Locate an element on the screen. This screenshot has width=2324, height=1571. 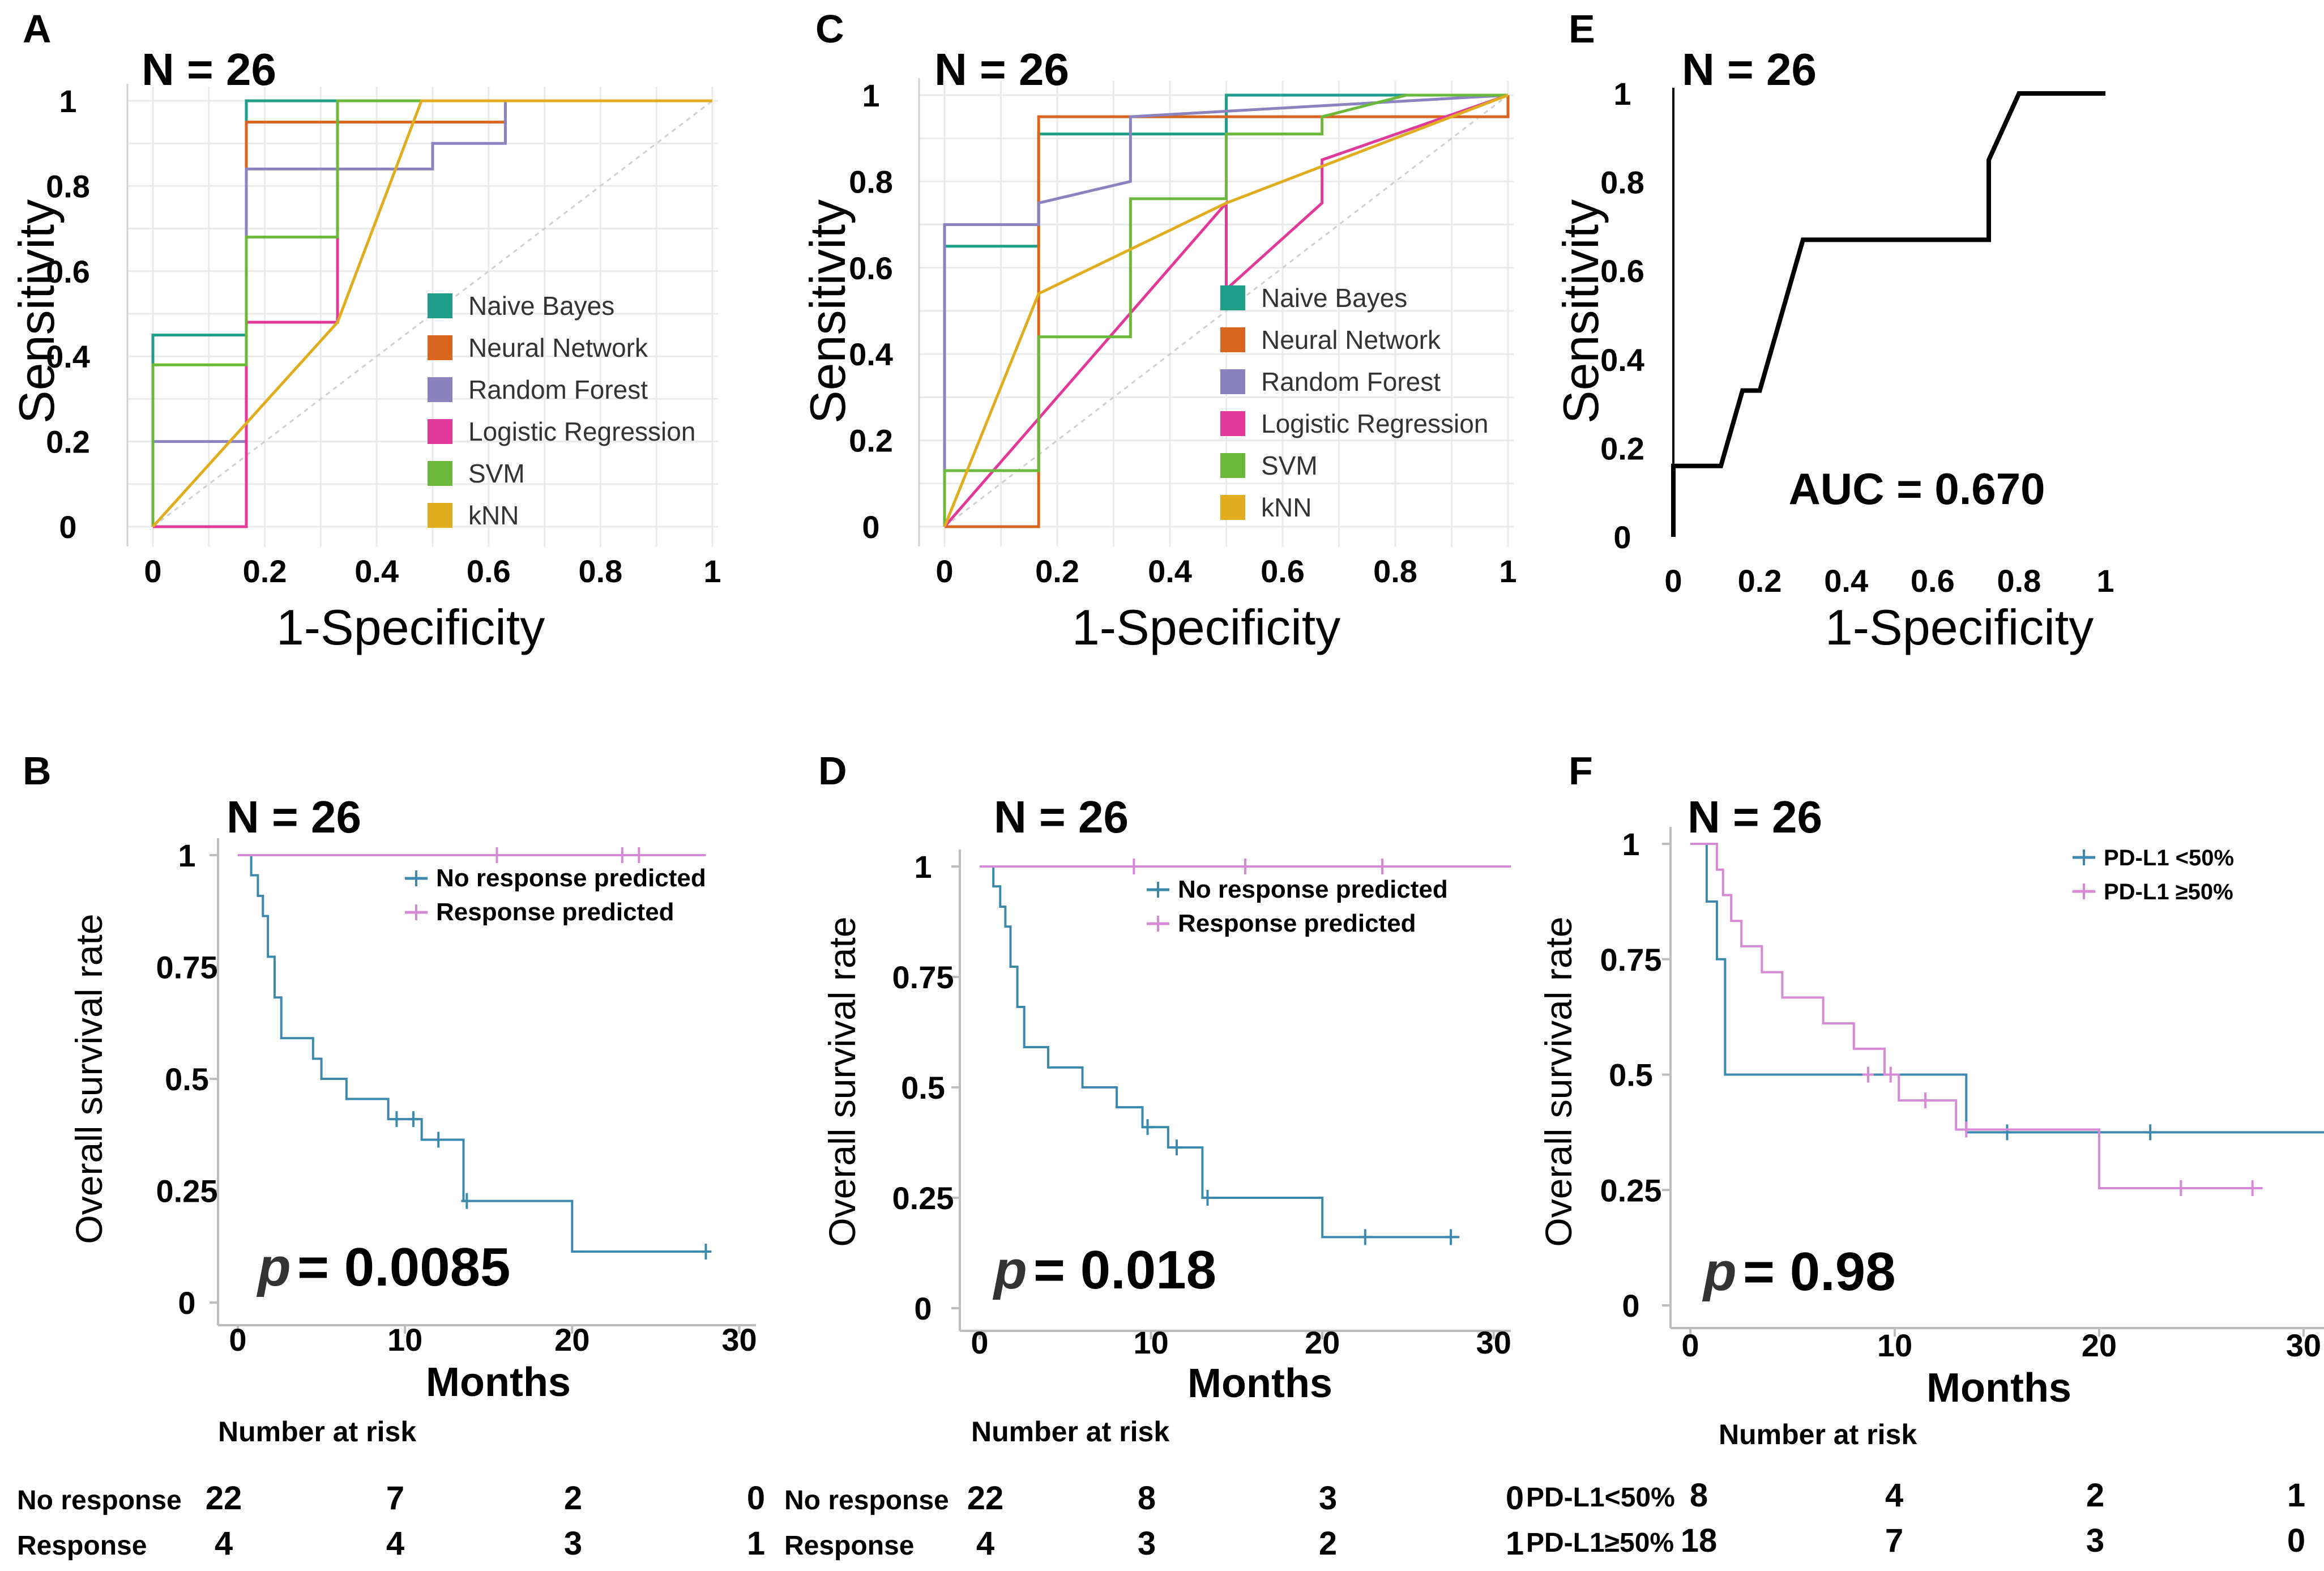
risk-count: 22 is located at coordinates (985, 1498).